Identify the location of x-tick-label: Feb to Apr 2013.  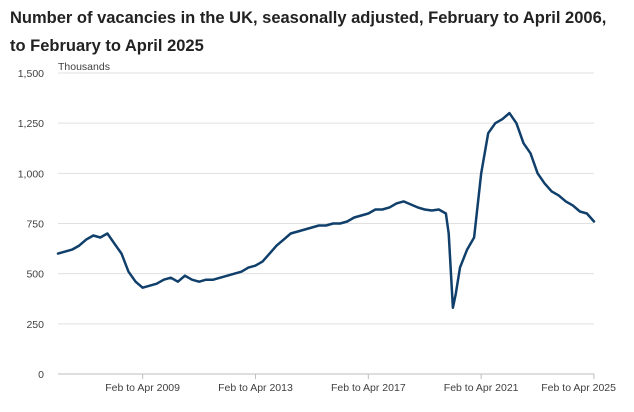
(255, 388).